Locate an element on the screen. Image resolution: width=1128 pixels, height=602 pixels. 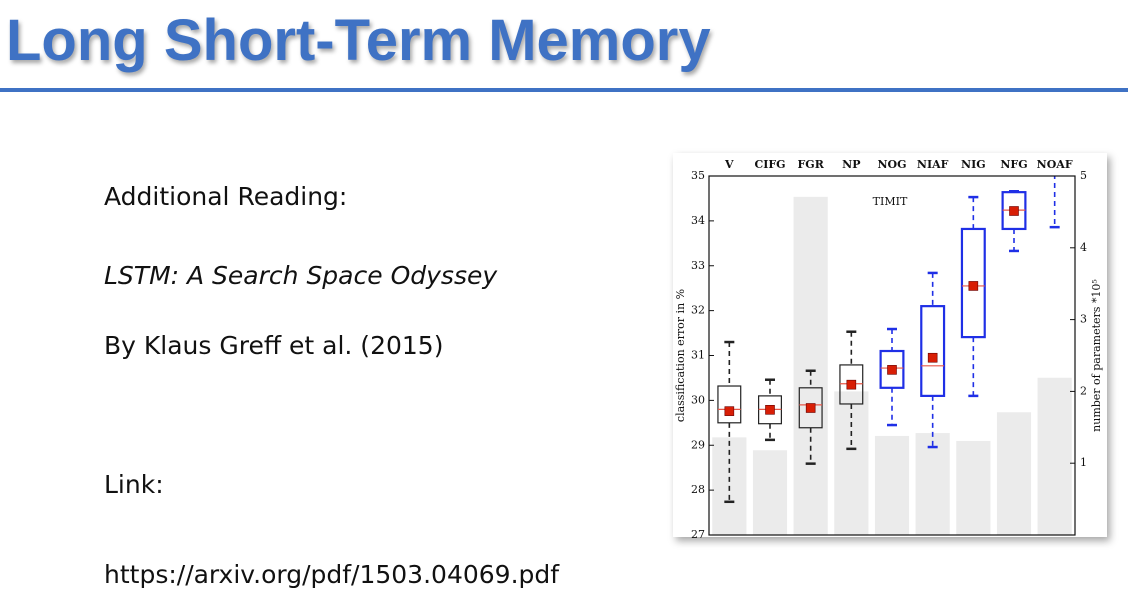
link-url: https://arxiv.org/pdf/1503.04069.pdf is located at coordinates (332, 574).